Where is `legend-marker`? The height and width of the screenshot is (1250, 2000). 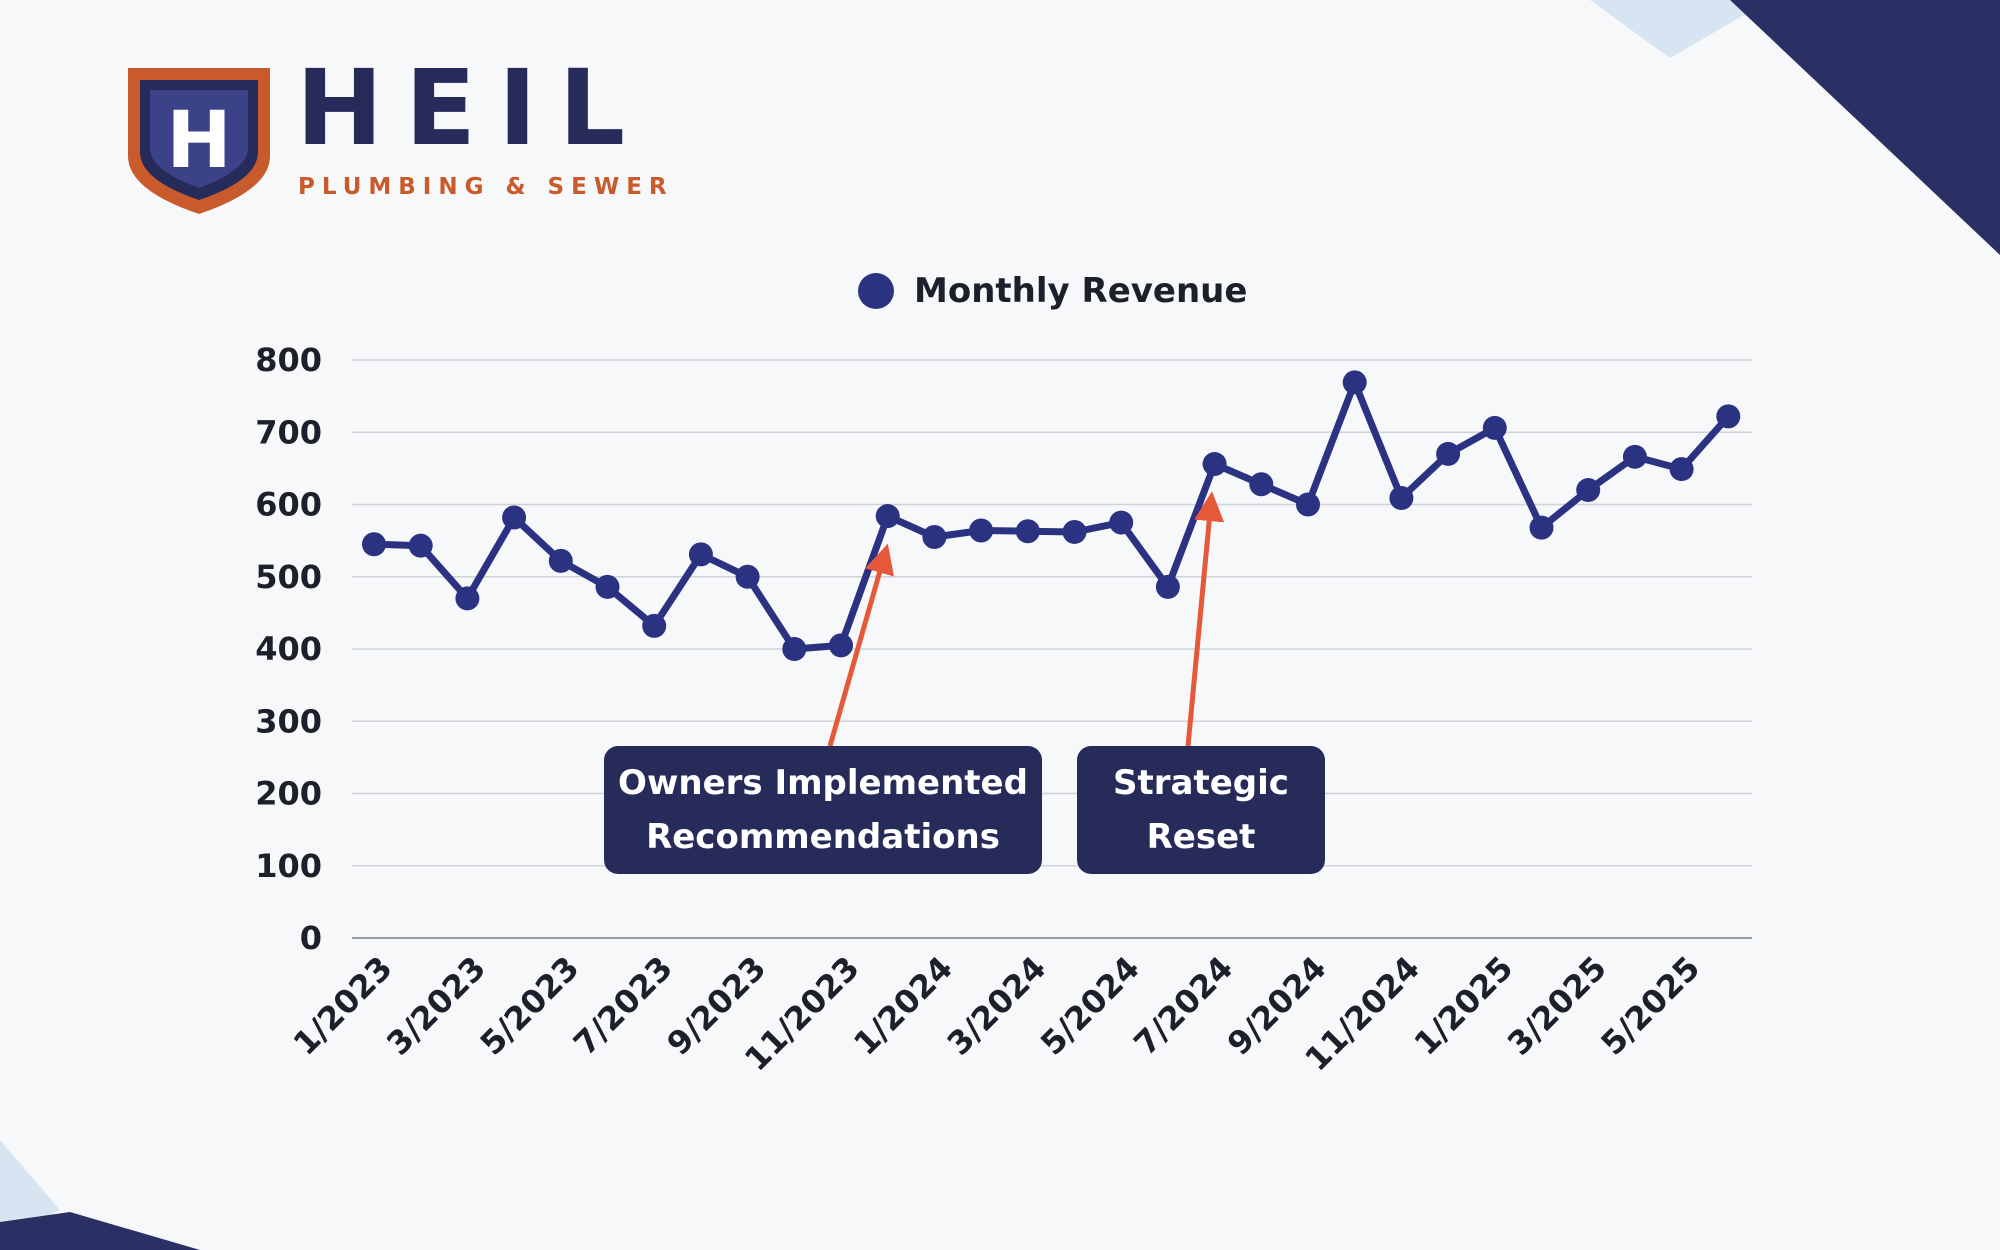
legend-marker is located at coordinates (876, 291).